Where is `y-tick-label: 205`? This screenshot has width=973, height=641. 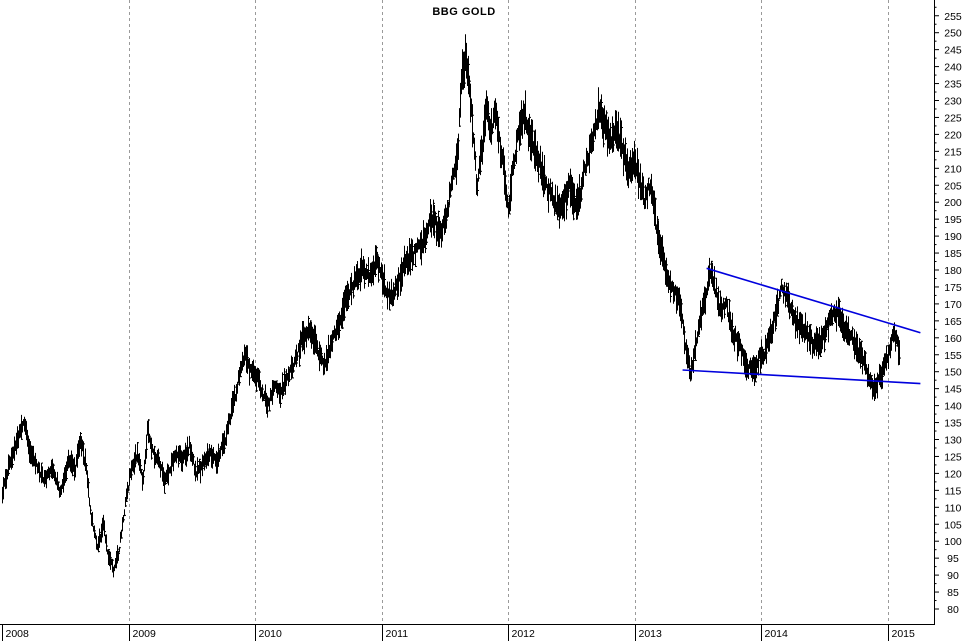 y-tick-label: 205 is located at coordinates (953, 186).